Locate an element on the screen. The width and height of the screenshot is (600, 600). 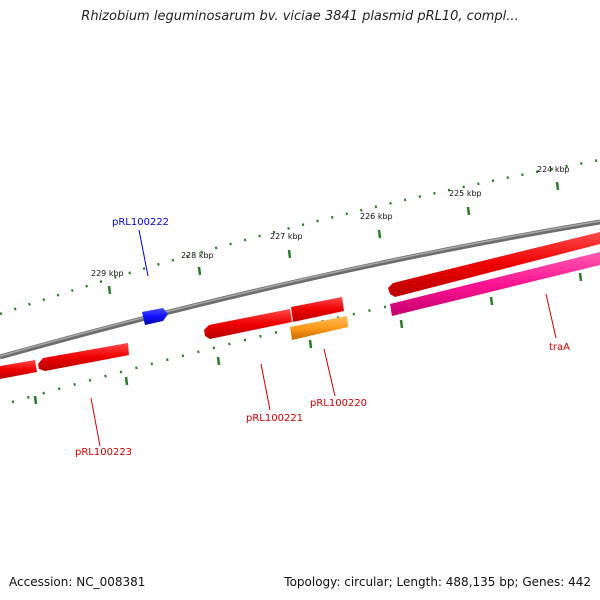
gene-label-pRL100222: pRL100222 is located at coordinates (140, 222).